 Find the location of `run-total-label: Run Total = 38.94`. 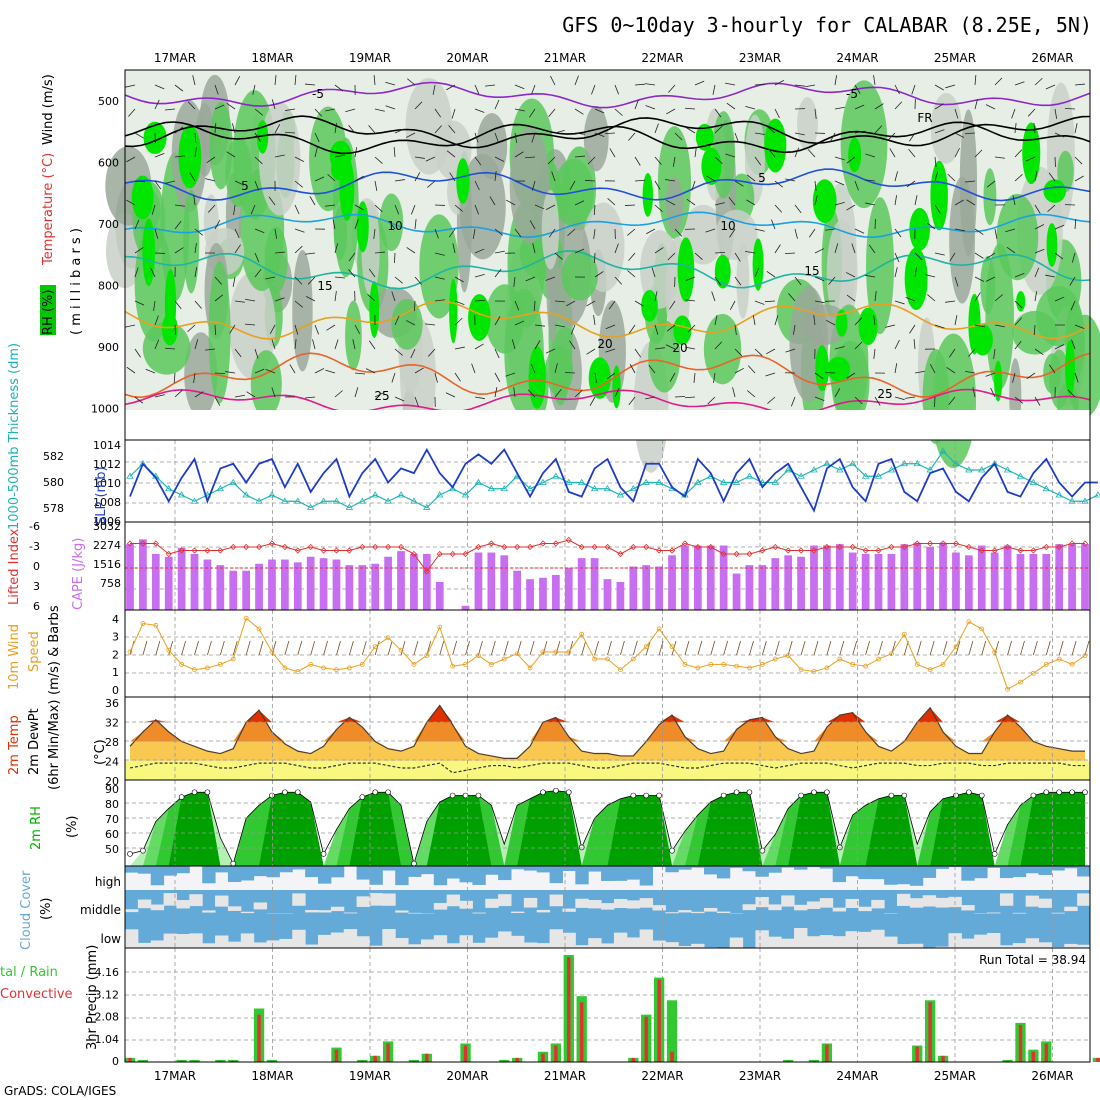

run-total-label: Run Total = 38.94 is located at coordinates (1032, 960).